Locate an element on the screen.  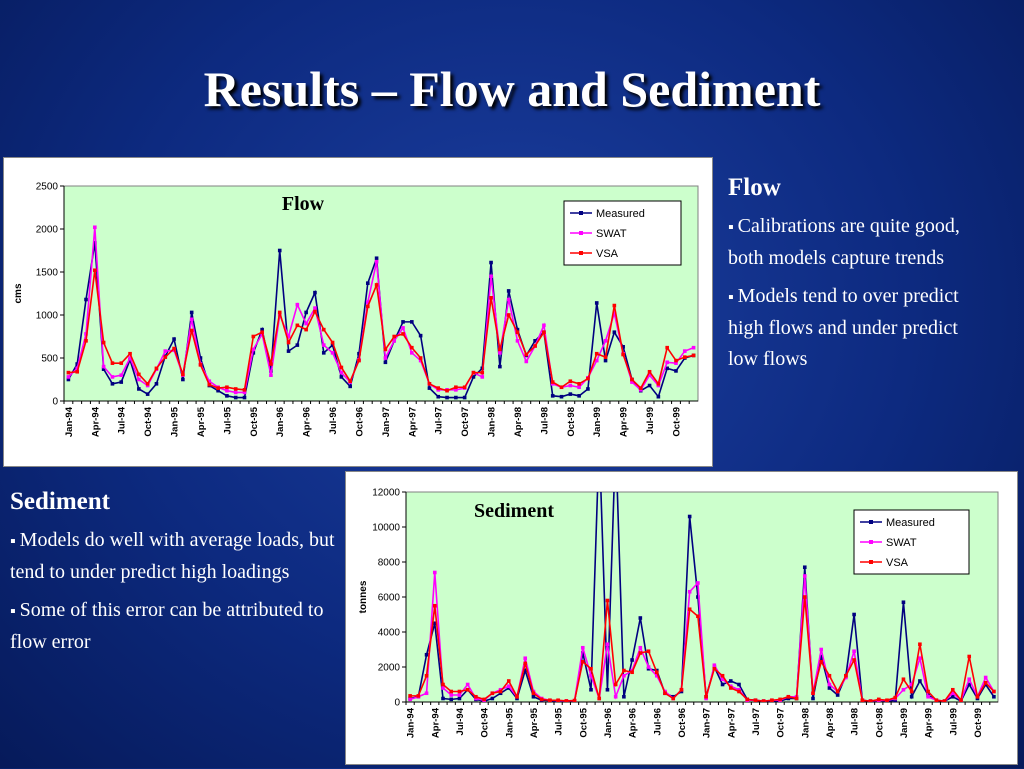
x-tick-label: Oct-97 is located at coordinates (781, 723).